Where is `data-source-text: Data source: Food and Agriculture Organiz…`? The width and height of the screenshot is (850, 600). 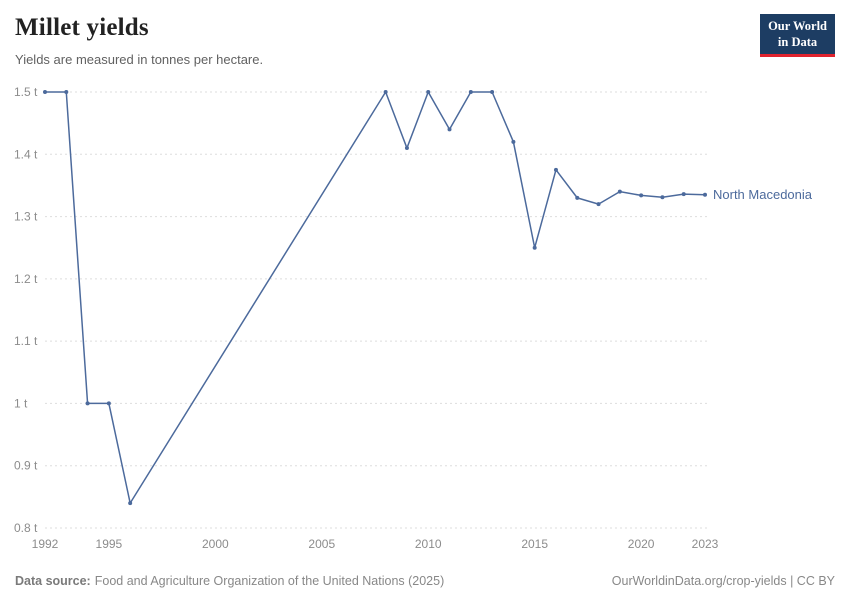 data-source-text: Data source: Food and Agriculture Organiz… is located at coordinates (229, 581).